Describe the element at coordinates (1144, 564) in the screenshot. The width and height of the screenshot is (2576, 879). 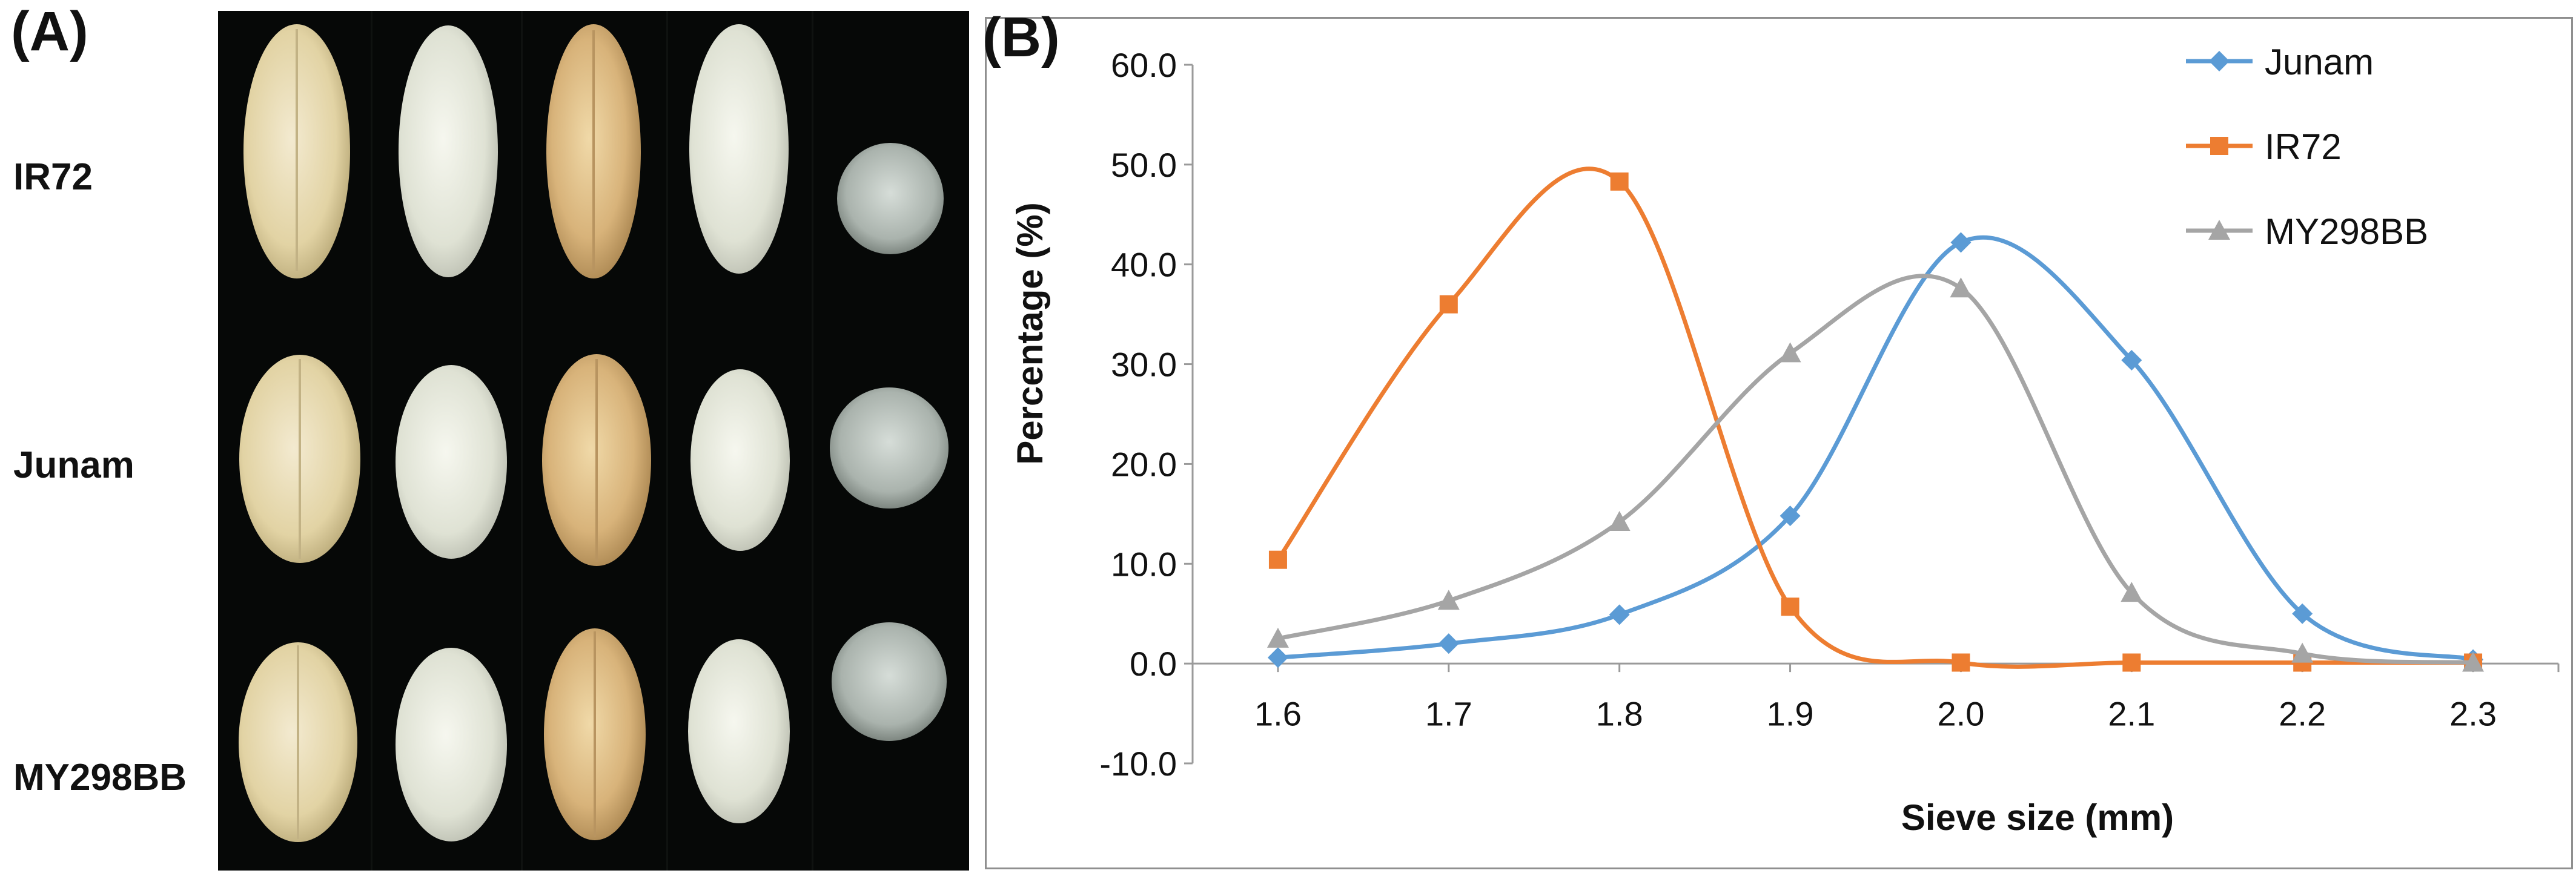
I see `y-tick-label: 10.0` at that location.